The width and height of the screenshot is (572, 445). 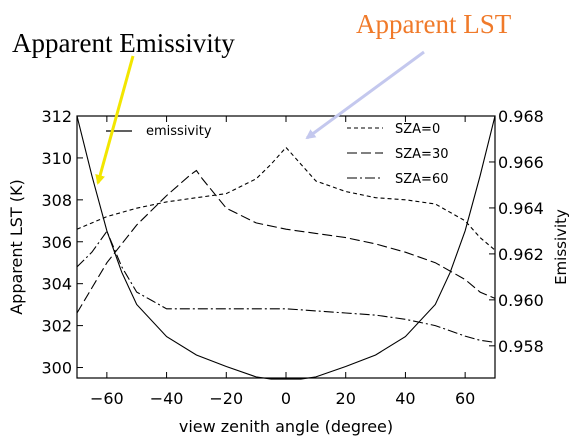 What do you see at coordinates (405, 398) in the screenshot?
I see `x-tick-label: 40` at bounding box center [405, 398].